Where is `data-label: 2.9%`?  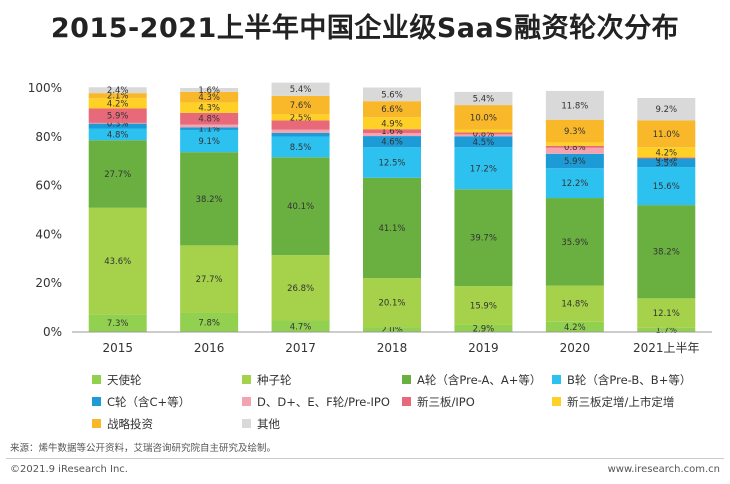
data-label: 2.9% is located at coordinates (484, 329).